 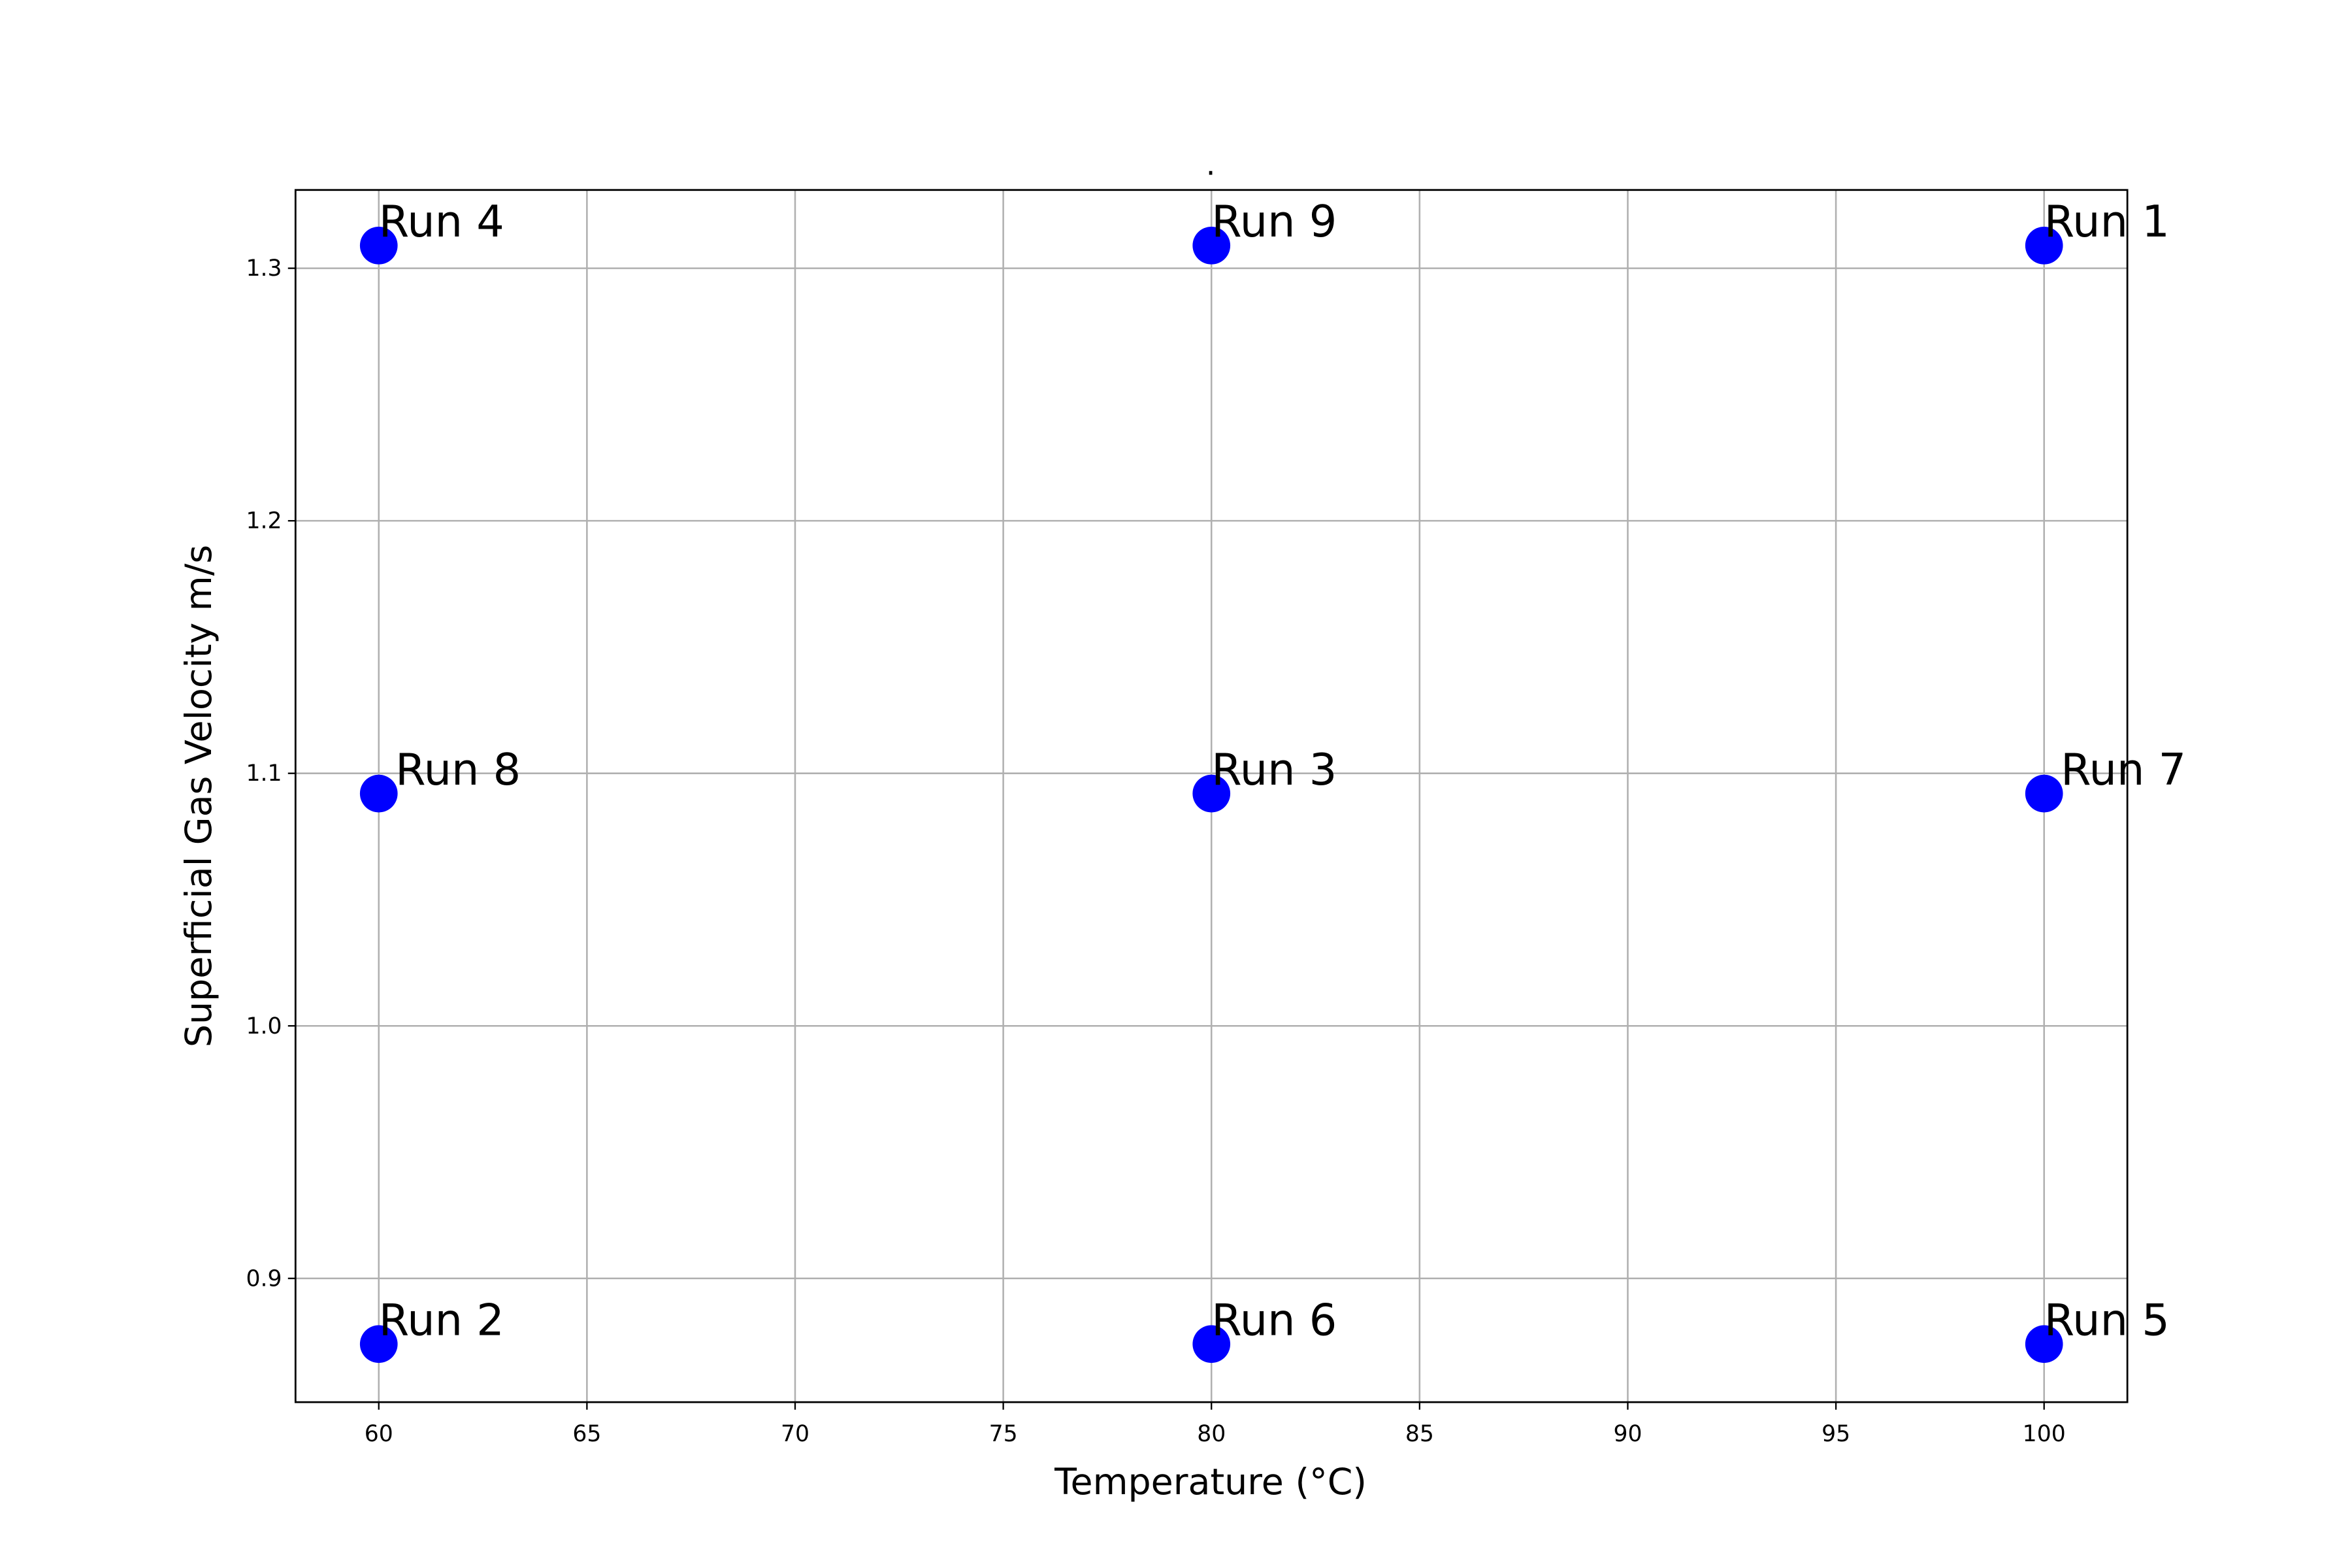 I want to click on chart-title: ., so click(x=1211, y=164).